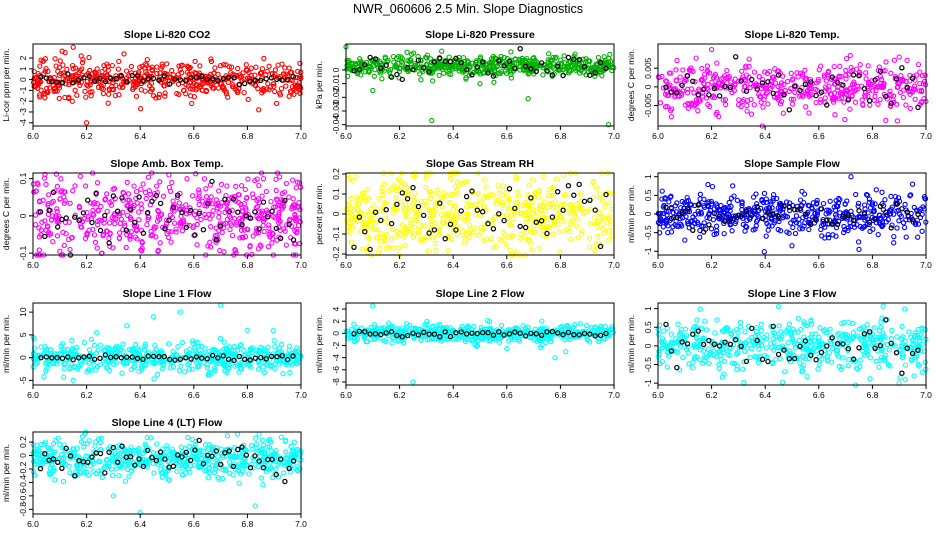 The width and height of the screenshot is (936, 540). I want to click on highlight-points, so click(480, 64).